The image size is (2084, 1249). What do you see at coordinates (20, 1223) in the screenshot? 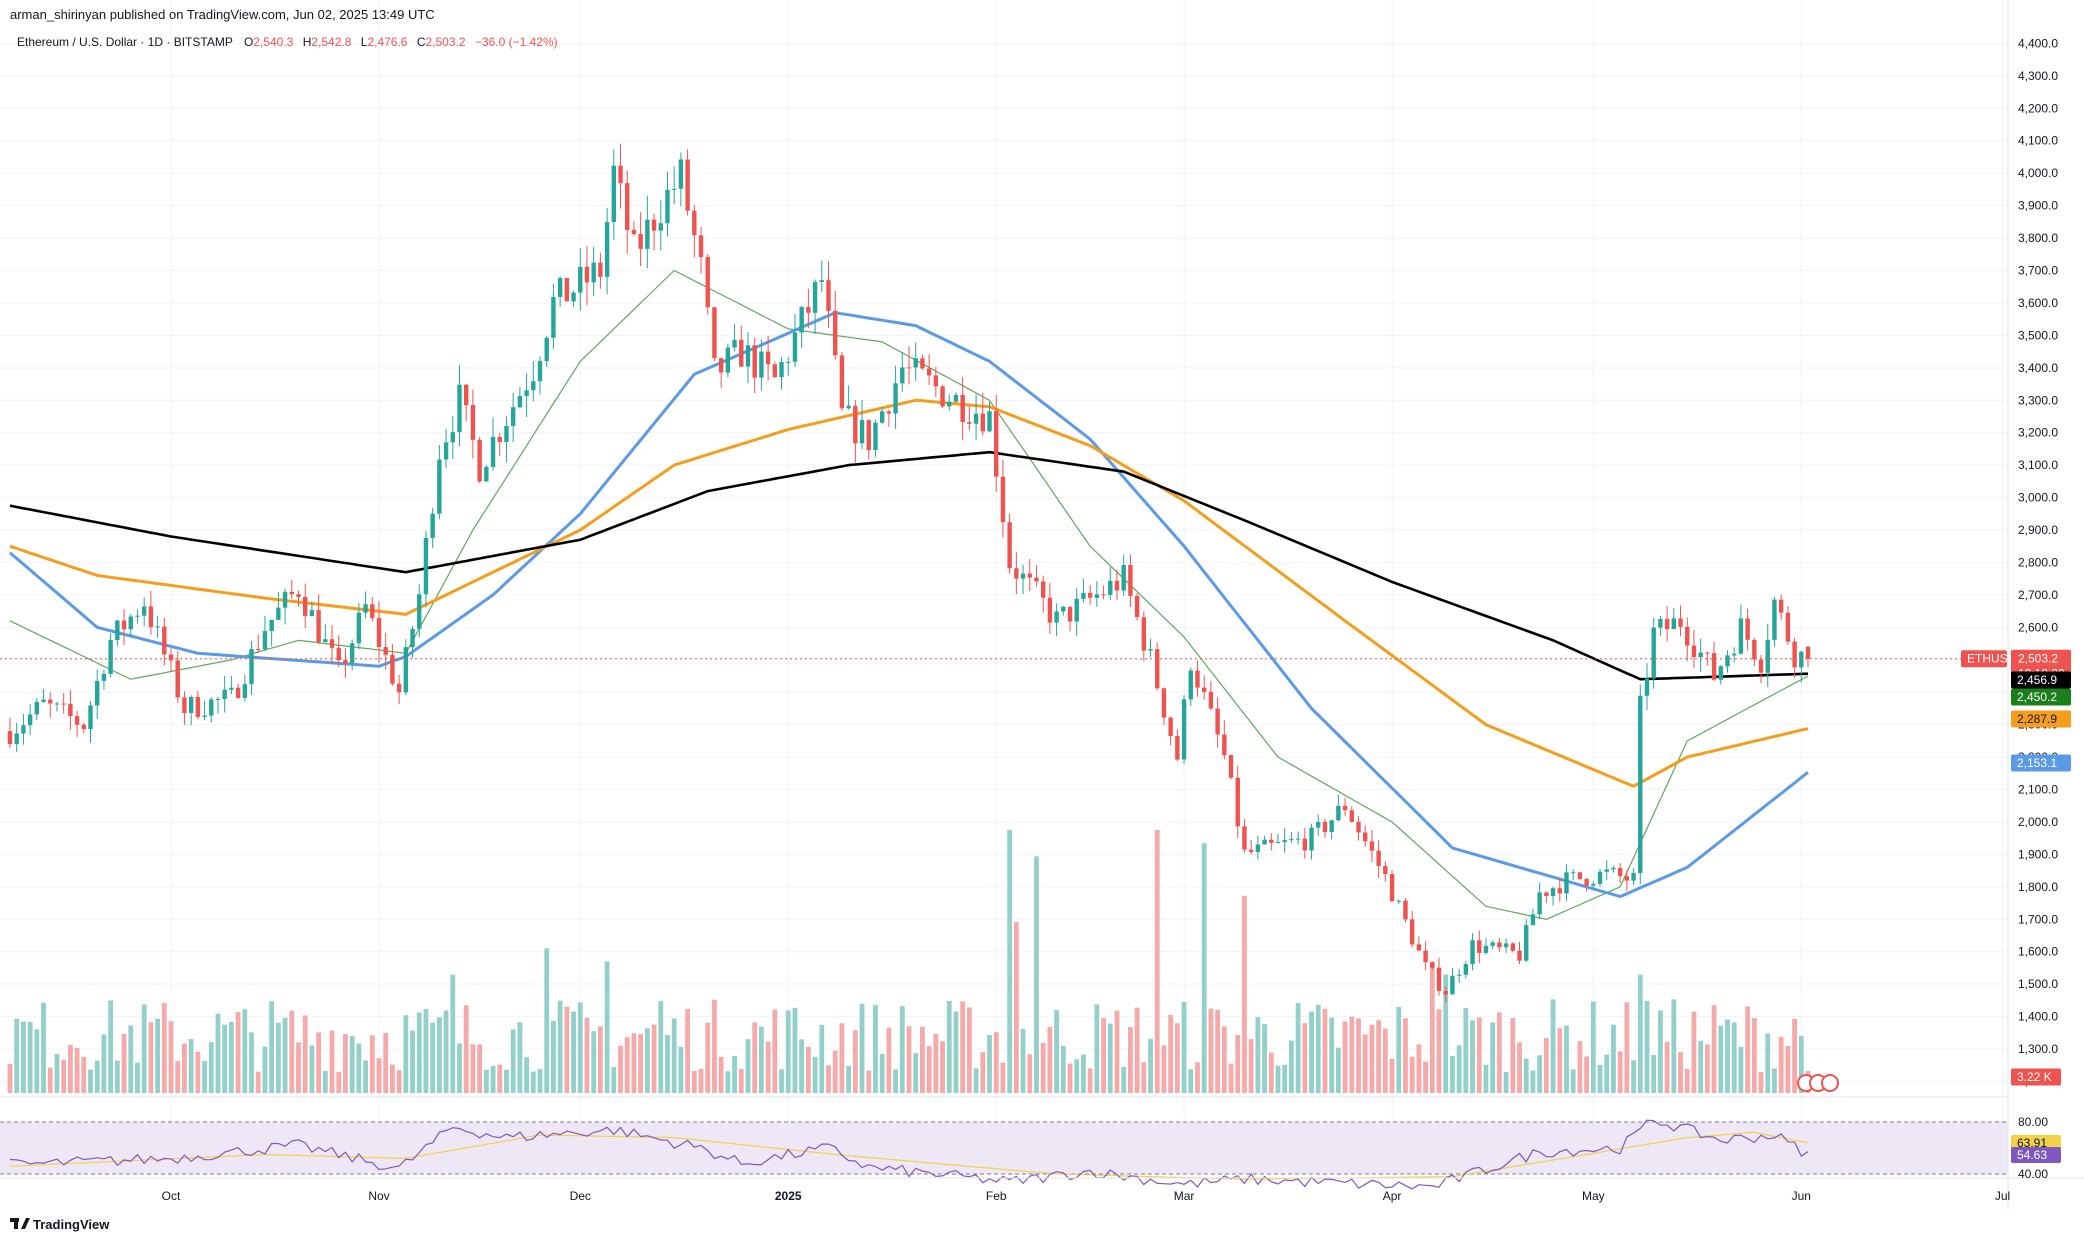
I see `tradingview-logo-icon` at bounding box center [20, 1223].